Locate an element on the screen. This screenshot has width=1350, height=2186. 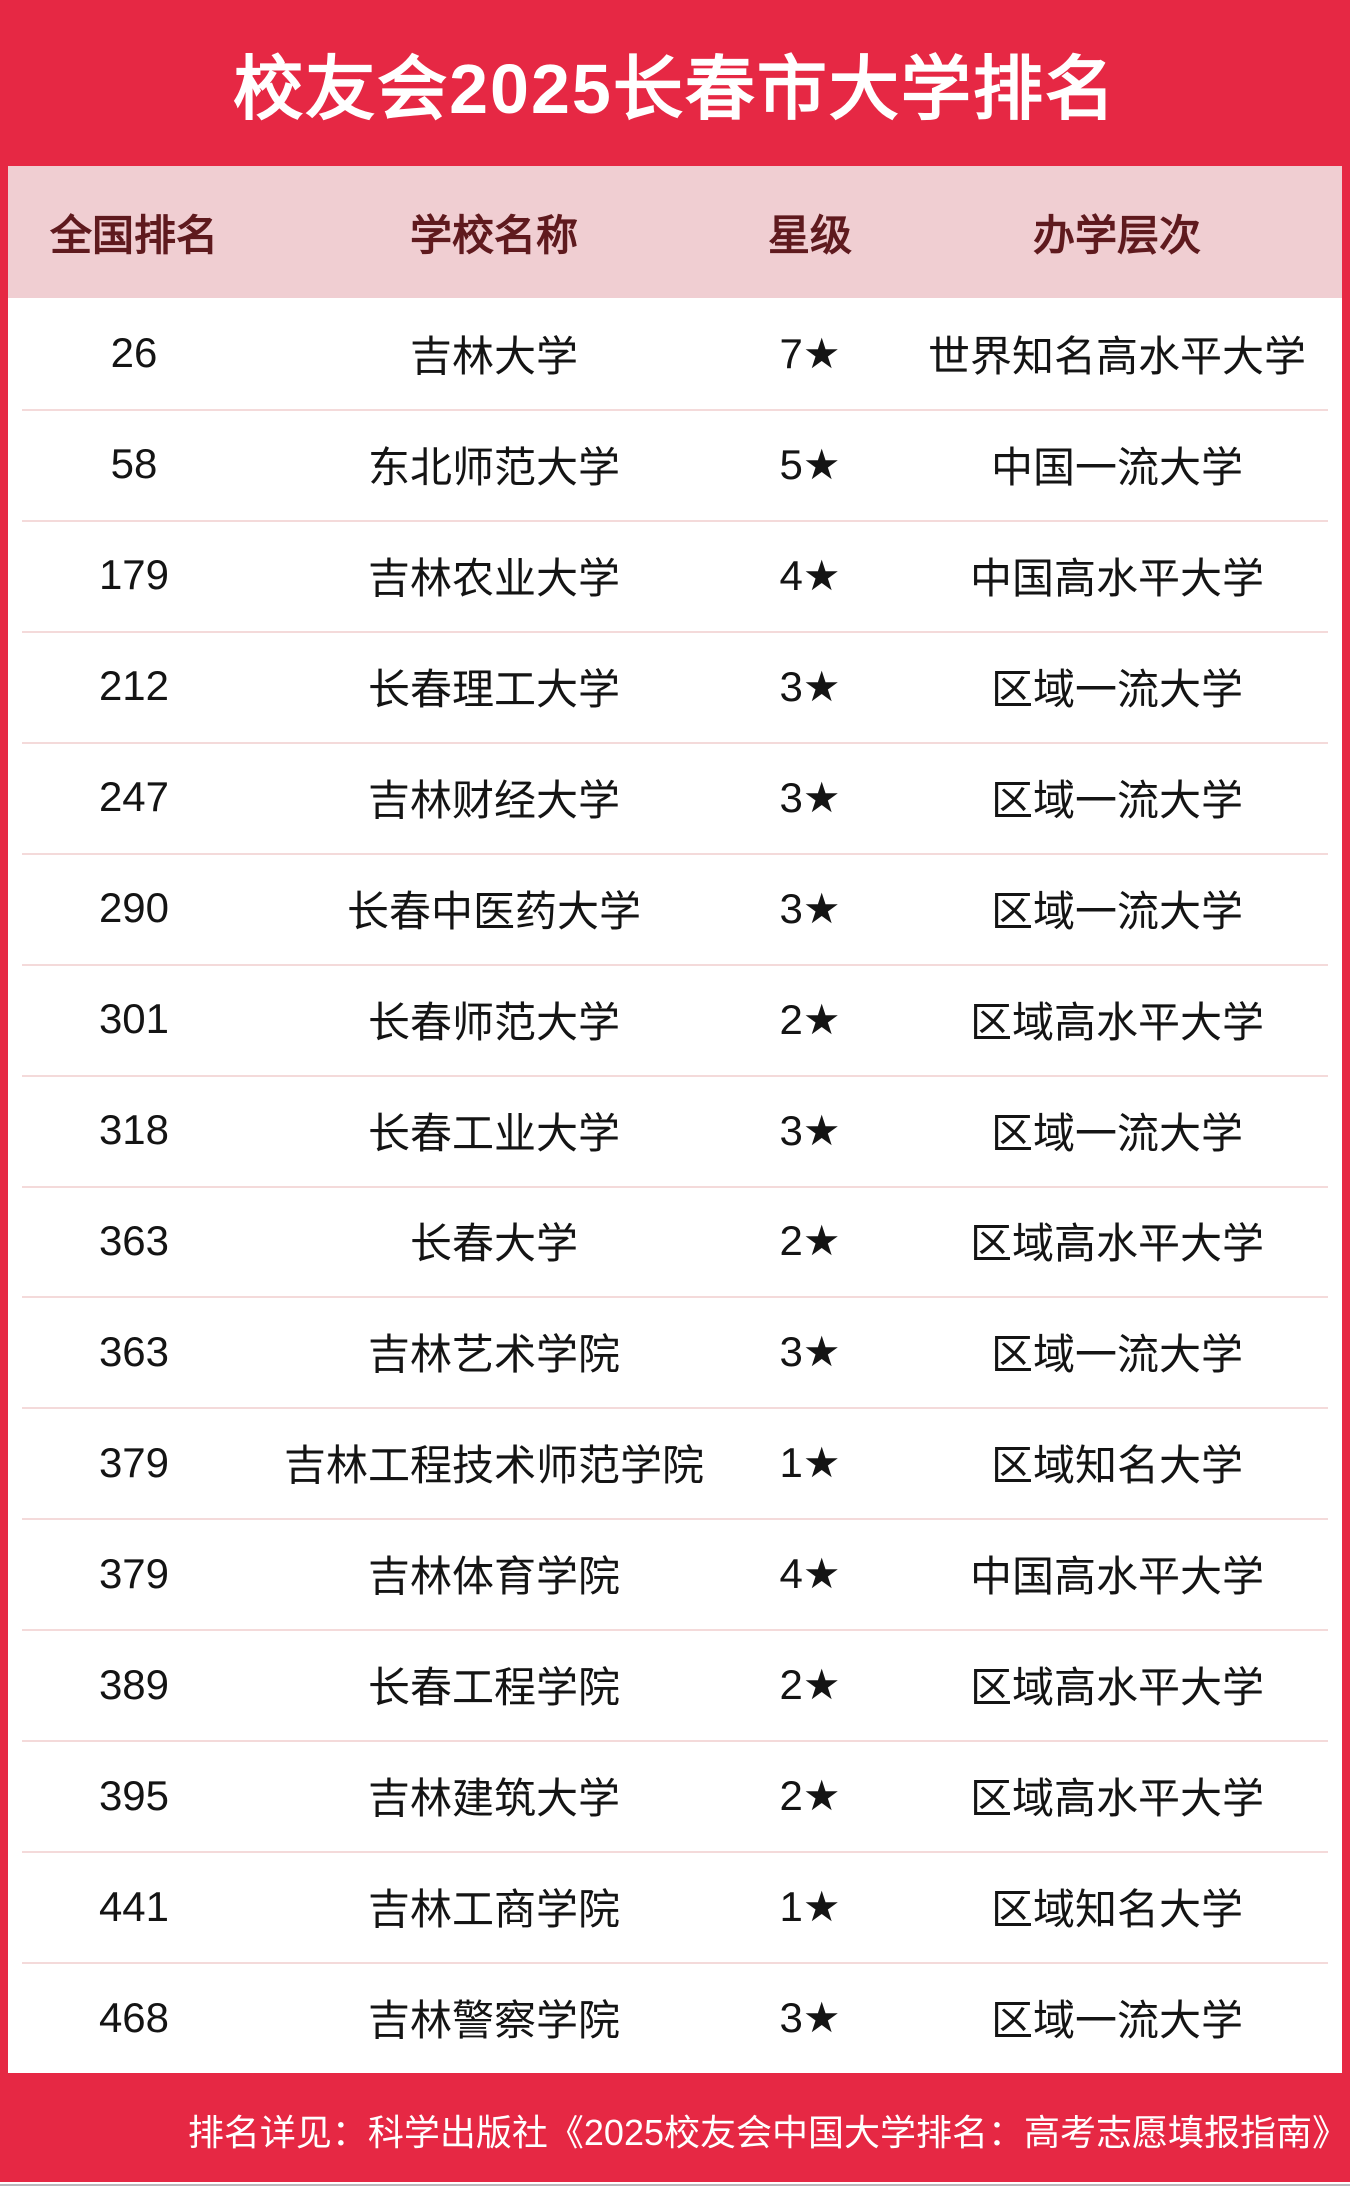
table-header-row: 全国排名 学校名称 星级 办学层次 is located at coordinates (675, 232).